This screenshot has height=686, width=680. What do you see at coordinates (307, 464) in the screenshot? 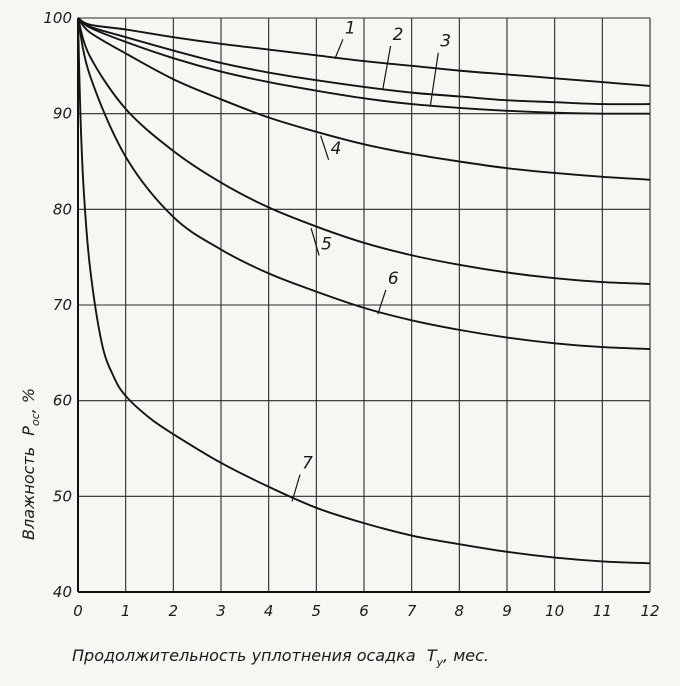
I see `curve-label-7: 7` at bounding box center [307, 464].